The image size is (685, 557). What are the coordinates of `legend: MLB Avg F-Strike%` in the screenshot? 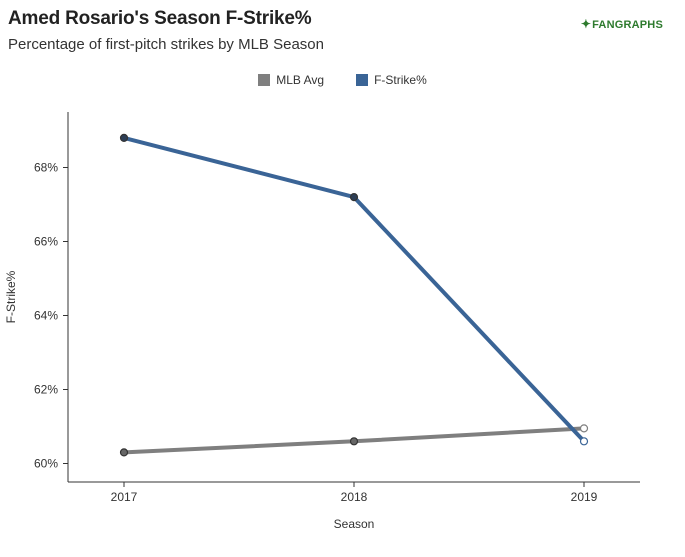 It's located at (342, 80).